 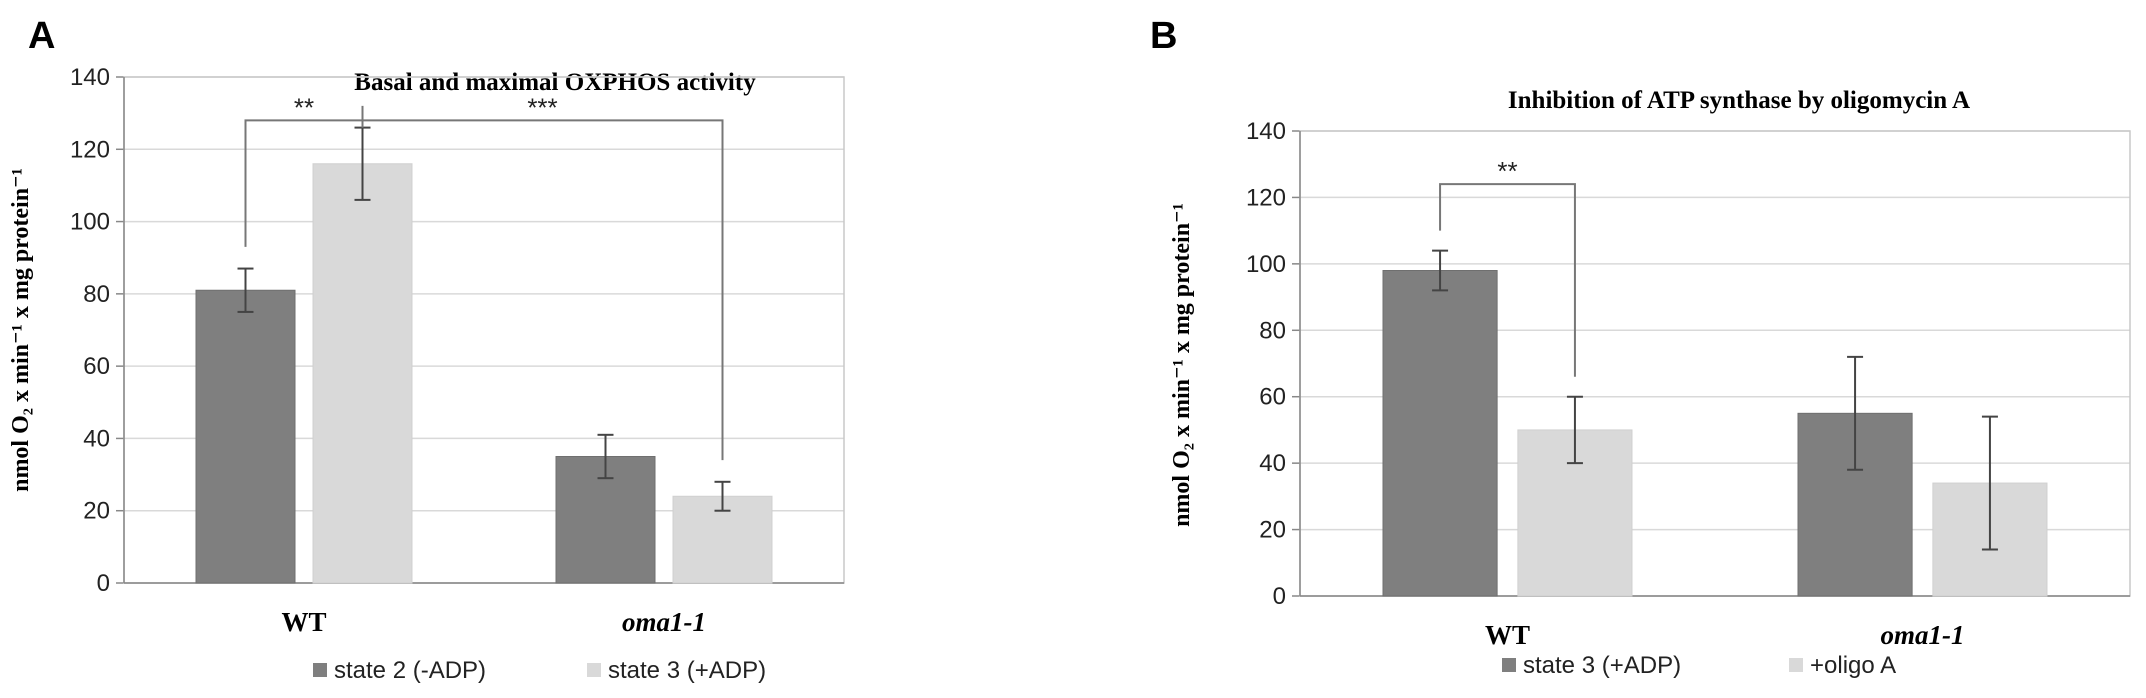 I want to click on significance-label: ***, so click(x=542, y=107).